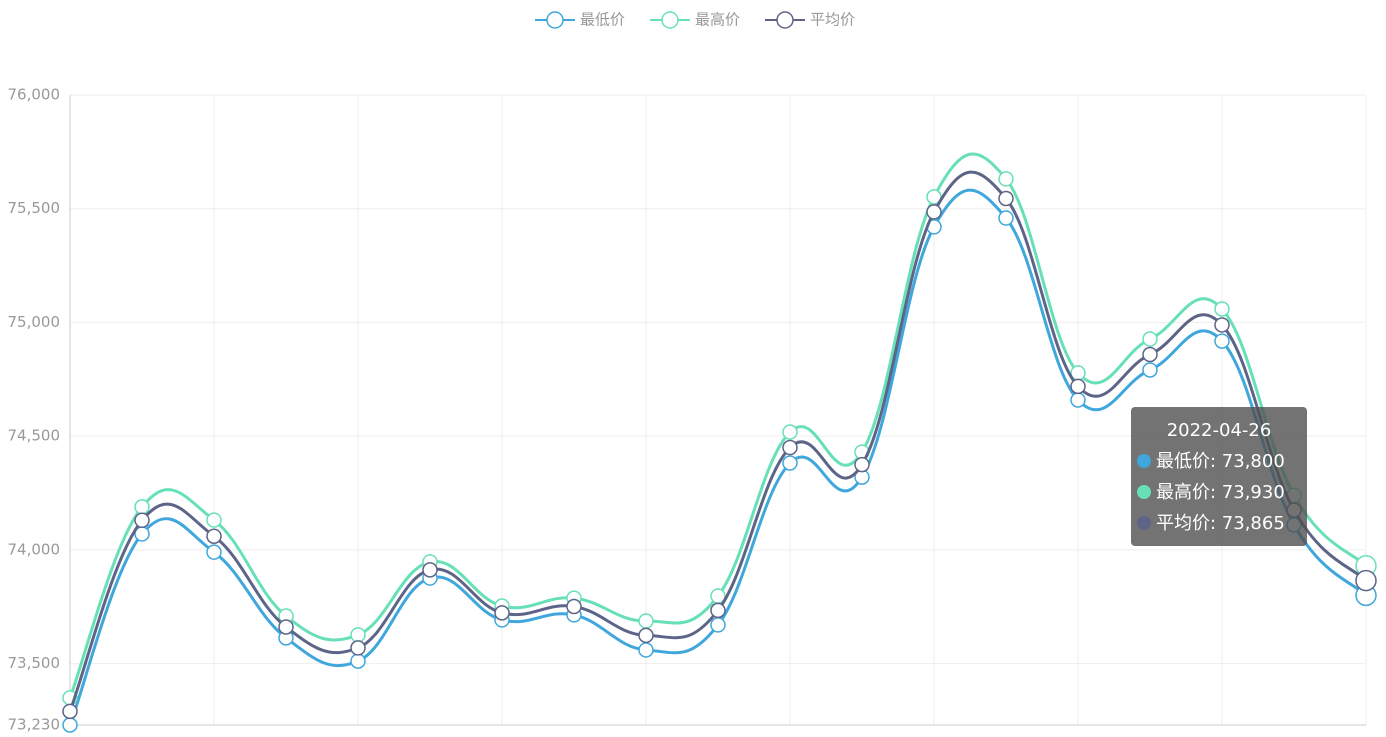 This screenshot has height=737, width=1386. I want to click on y-tick-label: 73,230, so click(34, 725).